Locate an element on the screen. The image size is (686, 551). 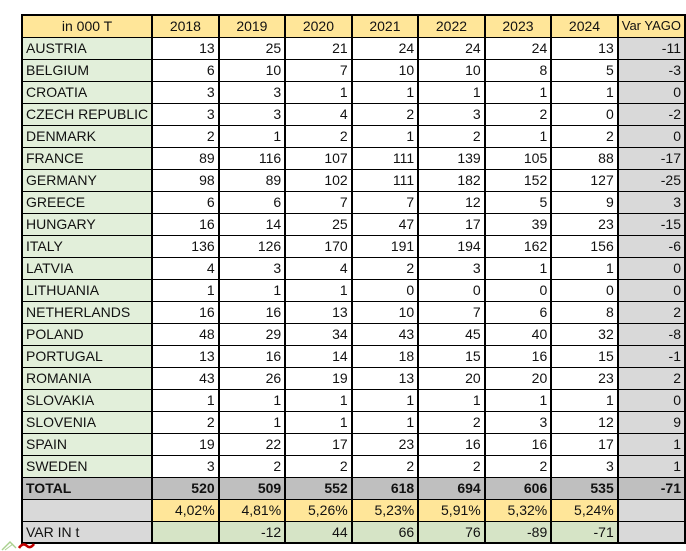
var-yago-cell: -6 is located at coordinates (651, 246).